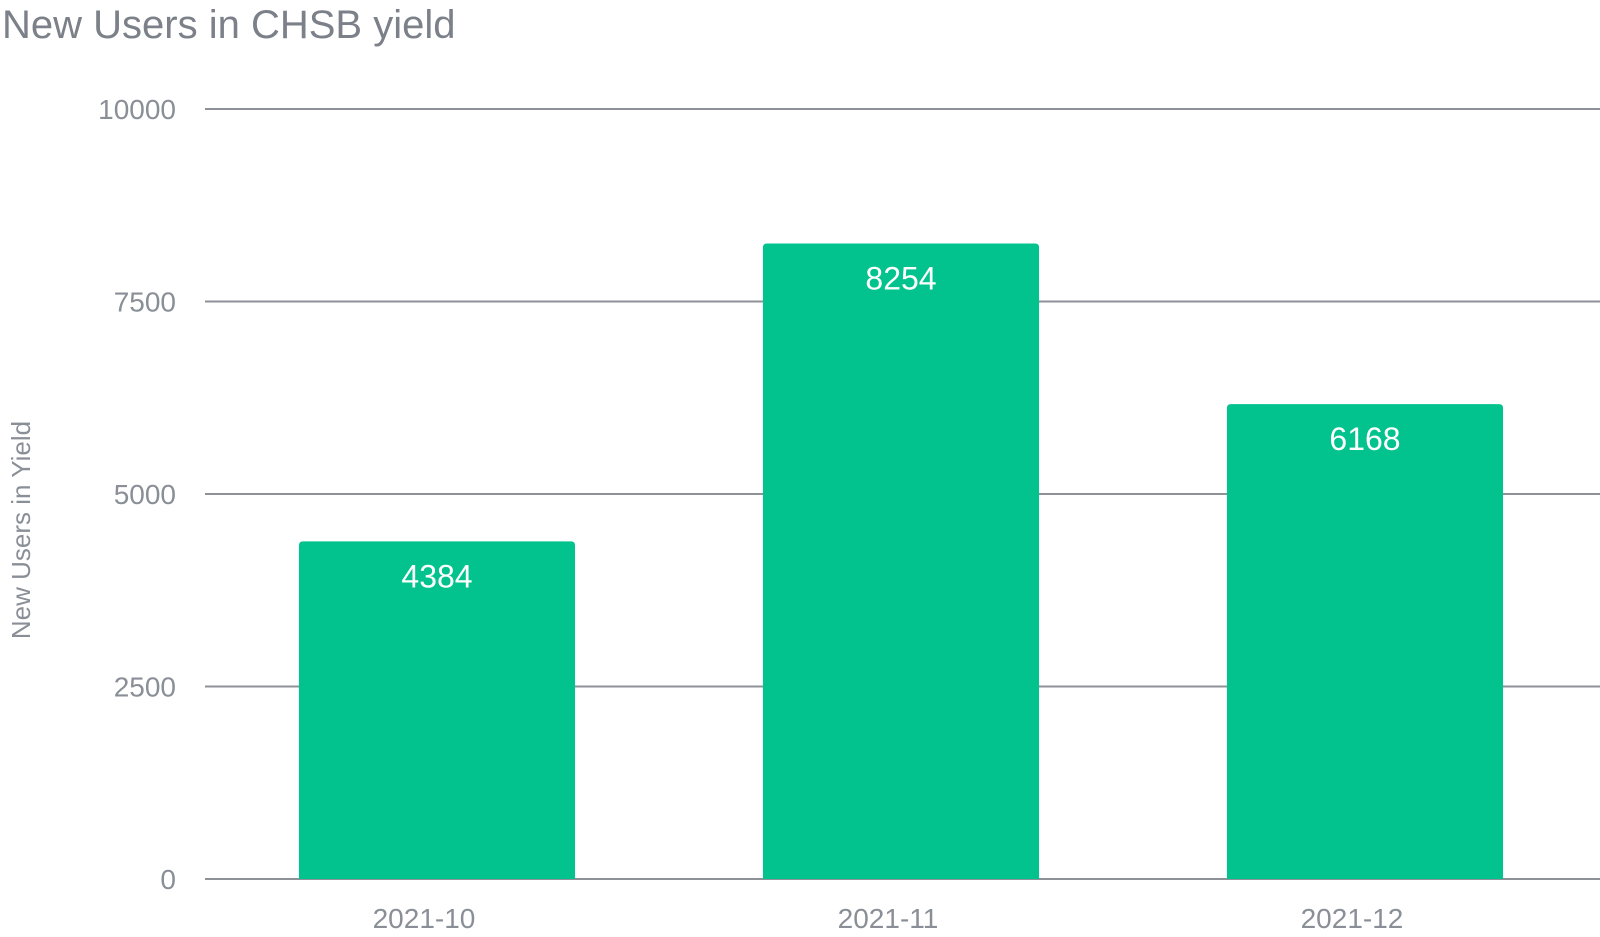 The image size is (1600, 937). I want to click on y-tick-label: 5000, so click(145, 494).